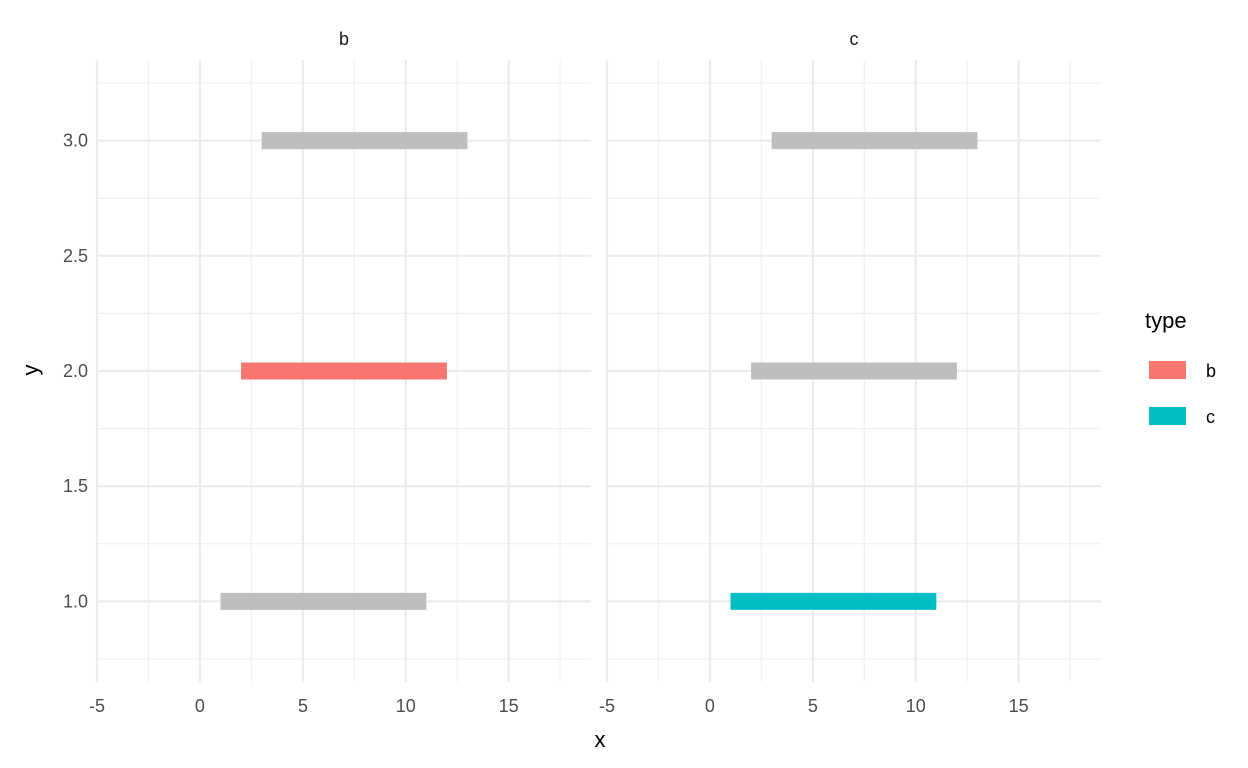 The width and height of the screenshot is (1248, 768). Describe the element at coordinates (75, 256) in the screenshot. I see `y-tick-label: 2.5` at that location.